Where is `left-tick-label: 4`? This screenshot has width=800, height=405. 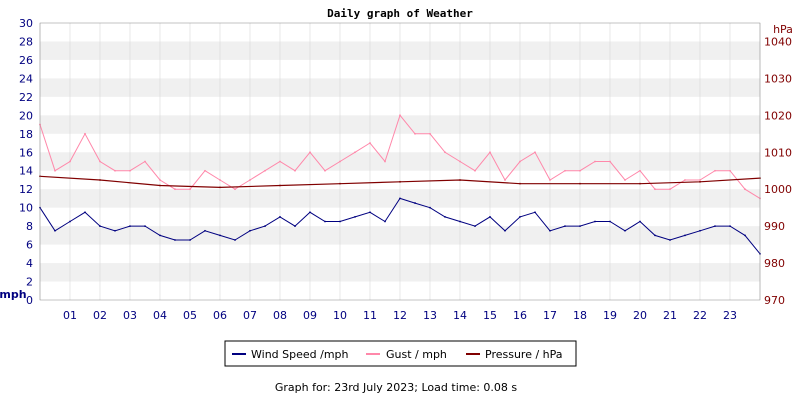
left-tick-label: 4 is located at coordinates (29, 263).